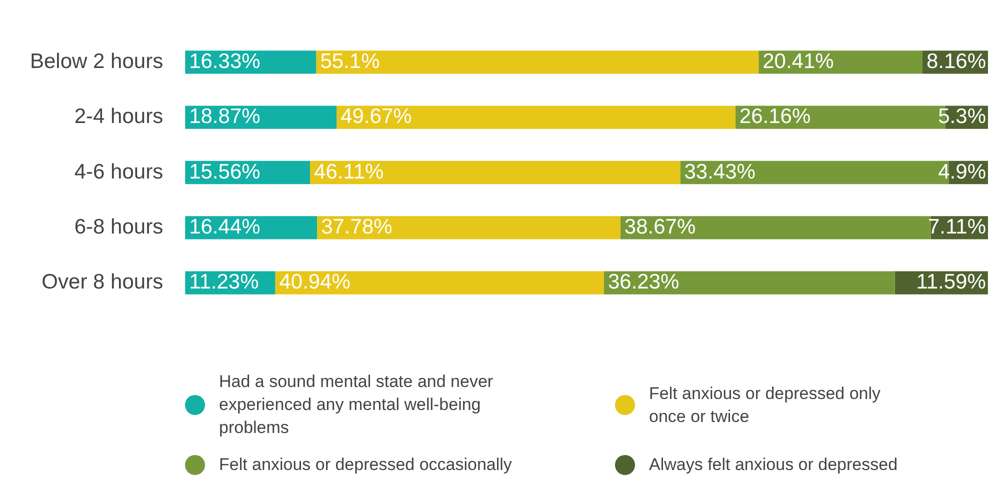  What do you see at coordinates (314, 282) in the screenshot?
I see `data-label: 40.94%` at bounding box center [314, 282].